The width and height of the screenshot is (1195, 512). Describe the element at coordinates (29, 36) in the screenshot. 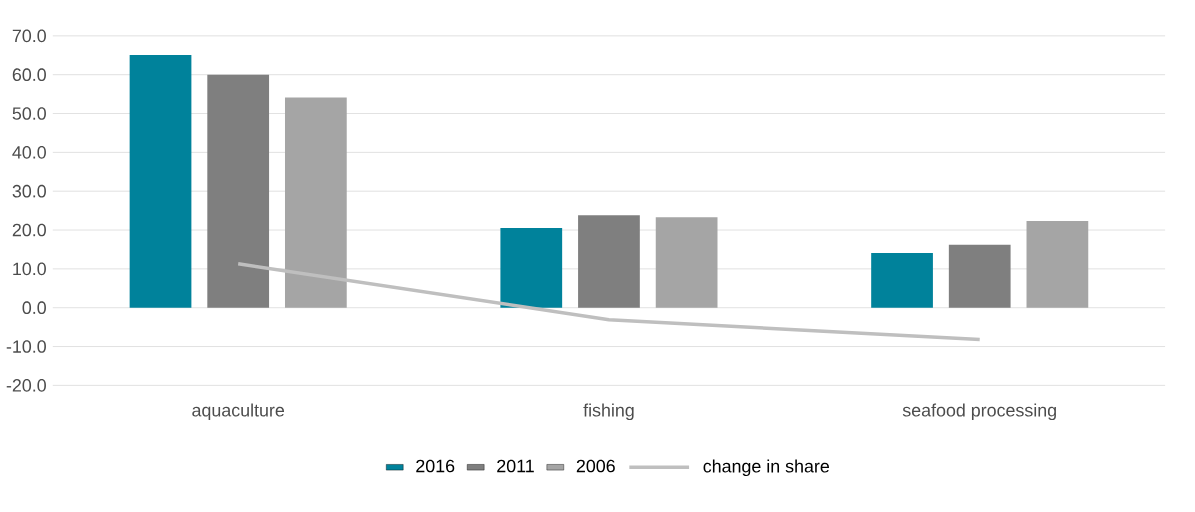

I see `y-tick-label: 70.0` at that location.